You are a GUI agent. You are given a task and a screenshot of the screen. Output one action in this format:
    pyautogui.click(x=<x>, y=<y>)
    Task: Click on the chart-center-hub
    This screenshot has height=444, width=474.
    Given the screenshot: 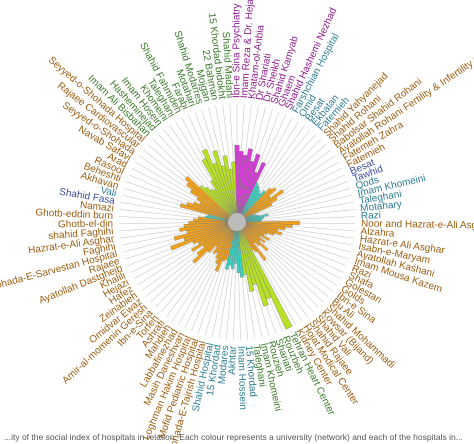 What is the action you would take?
    pyautogui.click(x=237, y=222)
    